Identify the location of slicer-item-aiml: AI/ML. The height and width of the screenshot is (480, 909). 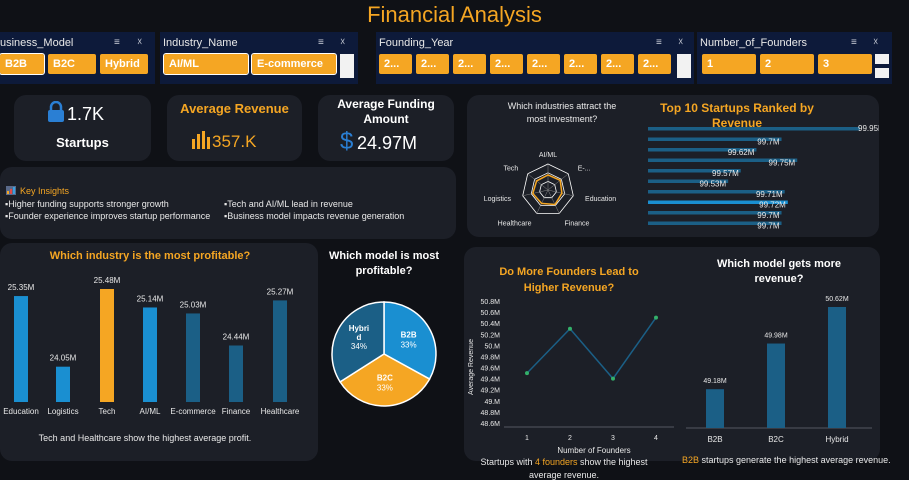
(206, 64).